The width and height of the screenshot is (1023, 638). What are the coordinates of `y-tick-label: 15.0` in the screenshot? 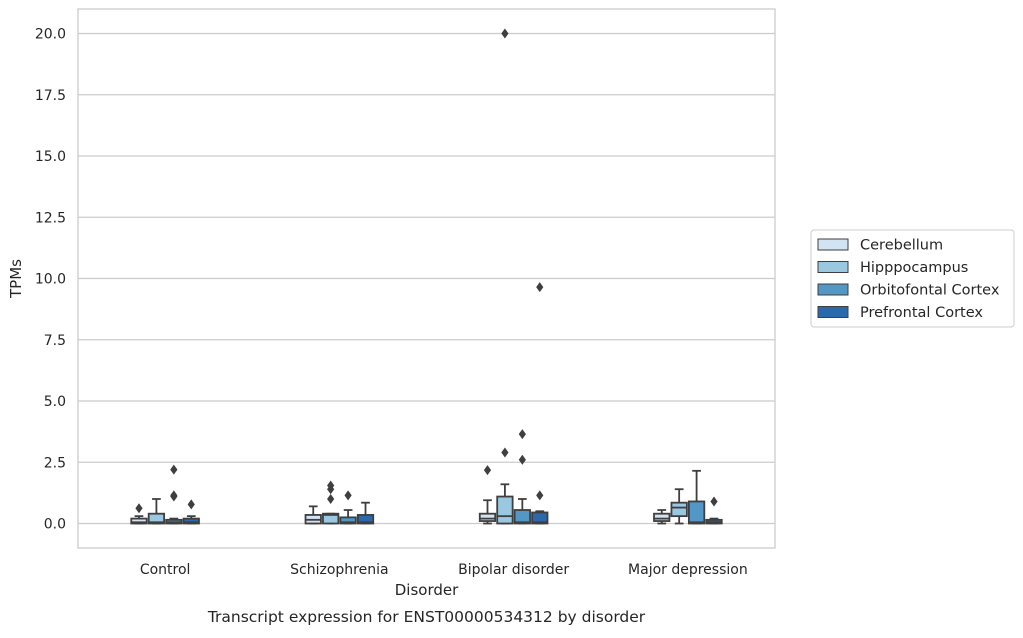 It's located at (50, 157).